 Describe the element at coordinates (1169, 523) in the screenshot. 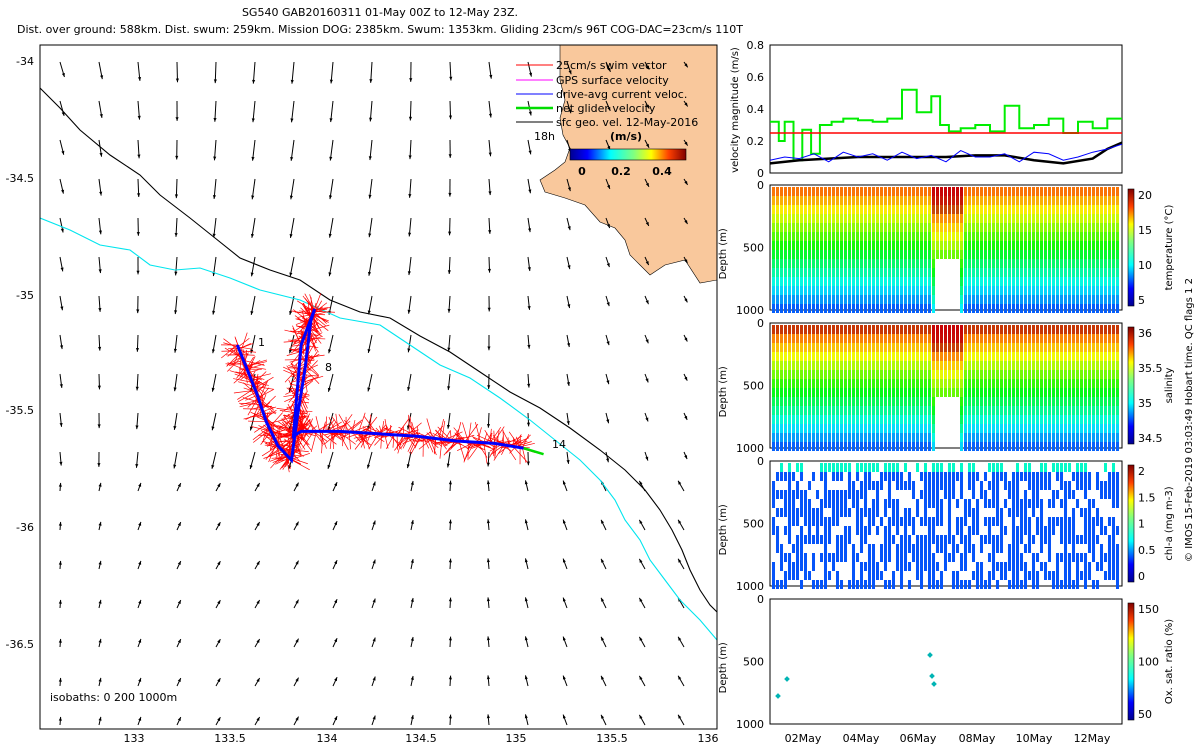

I see `chla-colorbar-label: chl-a (mg m-3)` at that location.